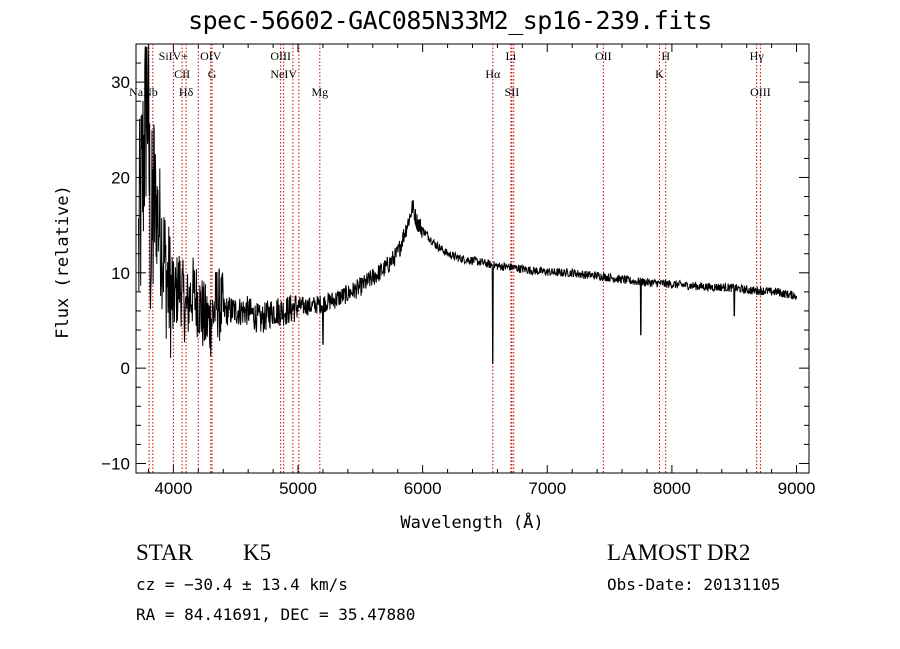 The width and height of the screenshot is (900, 649). Describe the element at coordinates (298, 488) in the screenshot. I see `x-tick-label: 5000` at that location.